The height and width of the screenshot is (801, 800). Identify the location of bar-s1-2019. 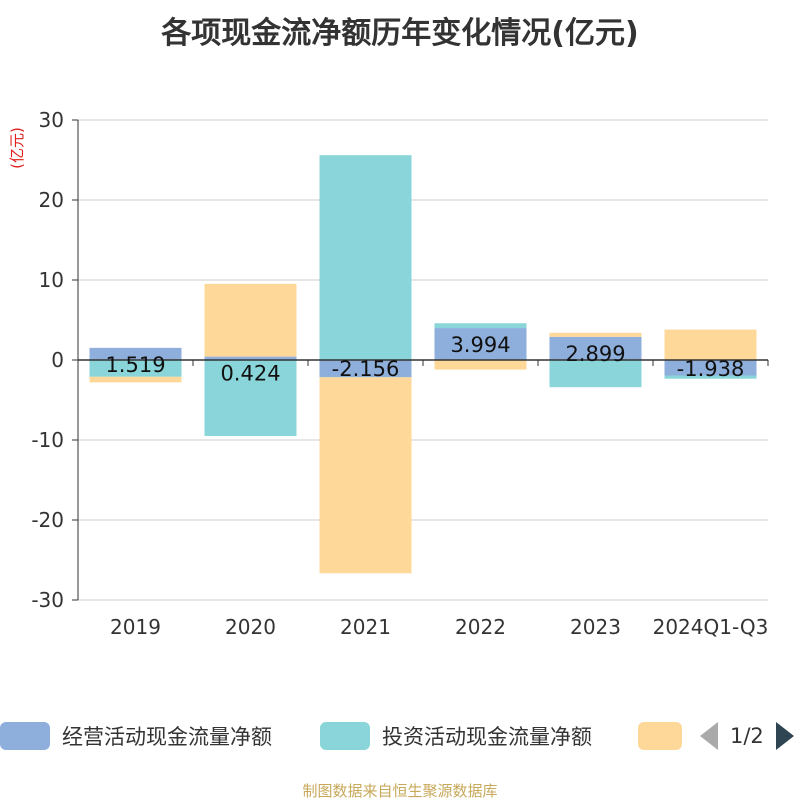
(135, 368).